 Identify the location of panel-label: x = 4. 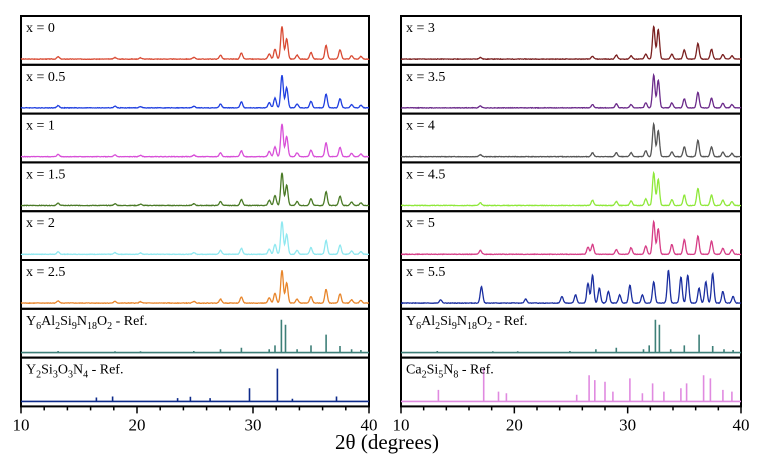
(420, 126).